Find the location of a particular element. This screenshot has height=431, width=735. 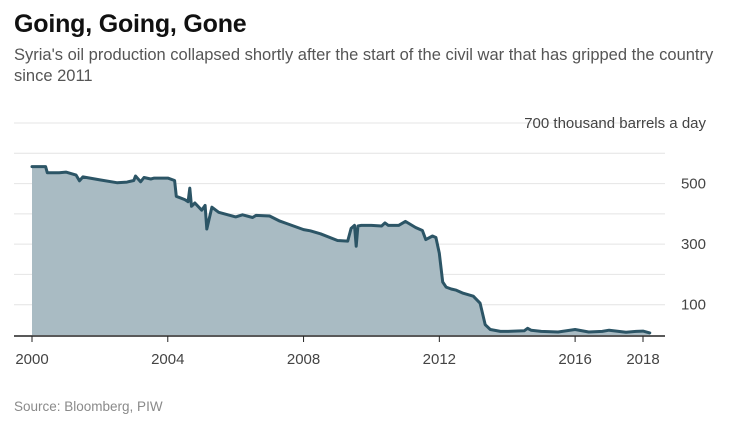

x-tick-label-2012: 2012 is located at coordinates (439, 359).